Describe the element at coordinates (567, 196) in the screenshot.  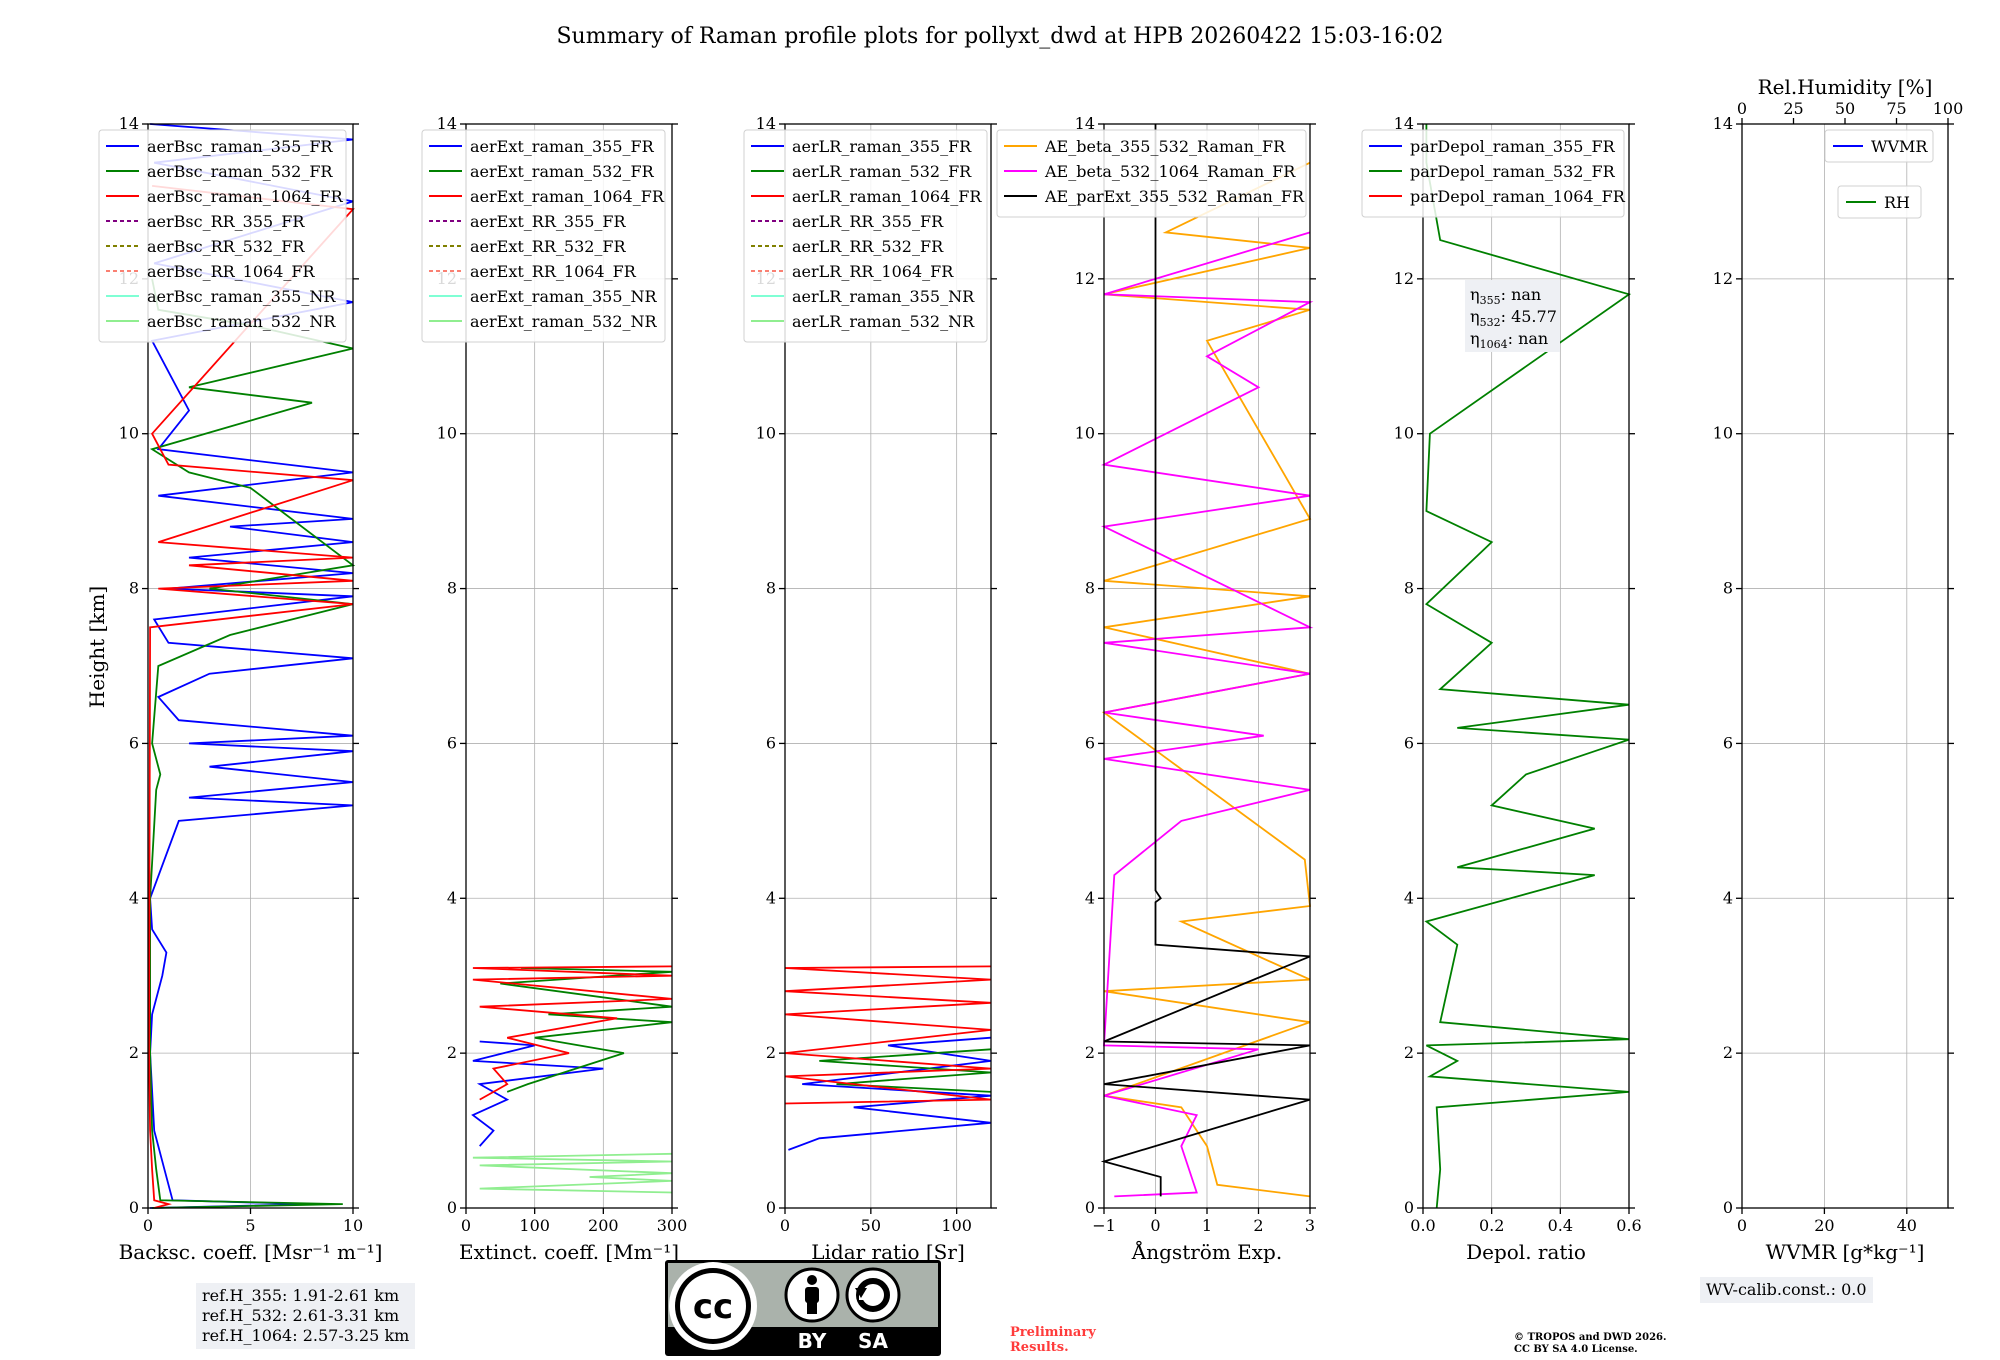
I see `ext-legend-label-2: aerExt_raman_1064_FR` at that location.